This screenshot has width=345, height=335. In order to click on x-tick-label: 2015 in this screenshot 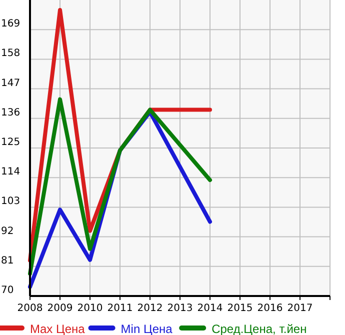, I will do `click(240, 308)`.